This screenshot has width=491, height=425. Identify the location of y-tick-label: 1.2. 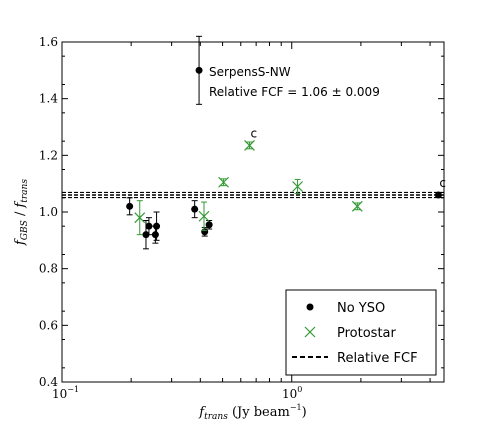
(48, 155).